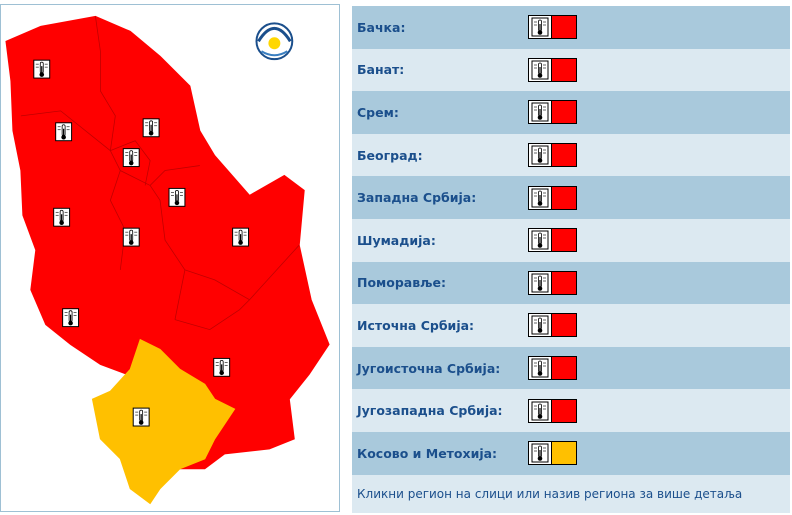 Image resolution: width=792 pixels, height=515 pixels. I want to click on region-name: Источна Србија:, so click(416, 325).